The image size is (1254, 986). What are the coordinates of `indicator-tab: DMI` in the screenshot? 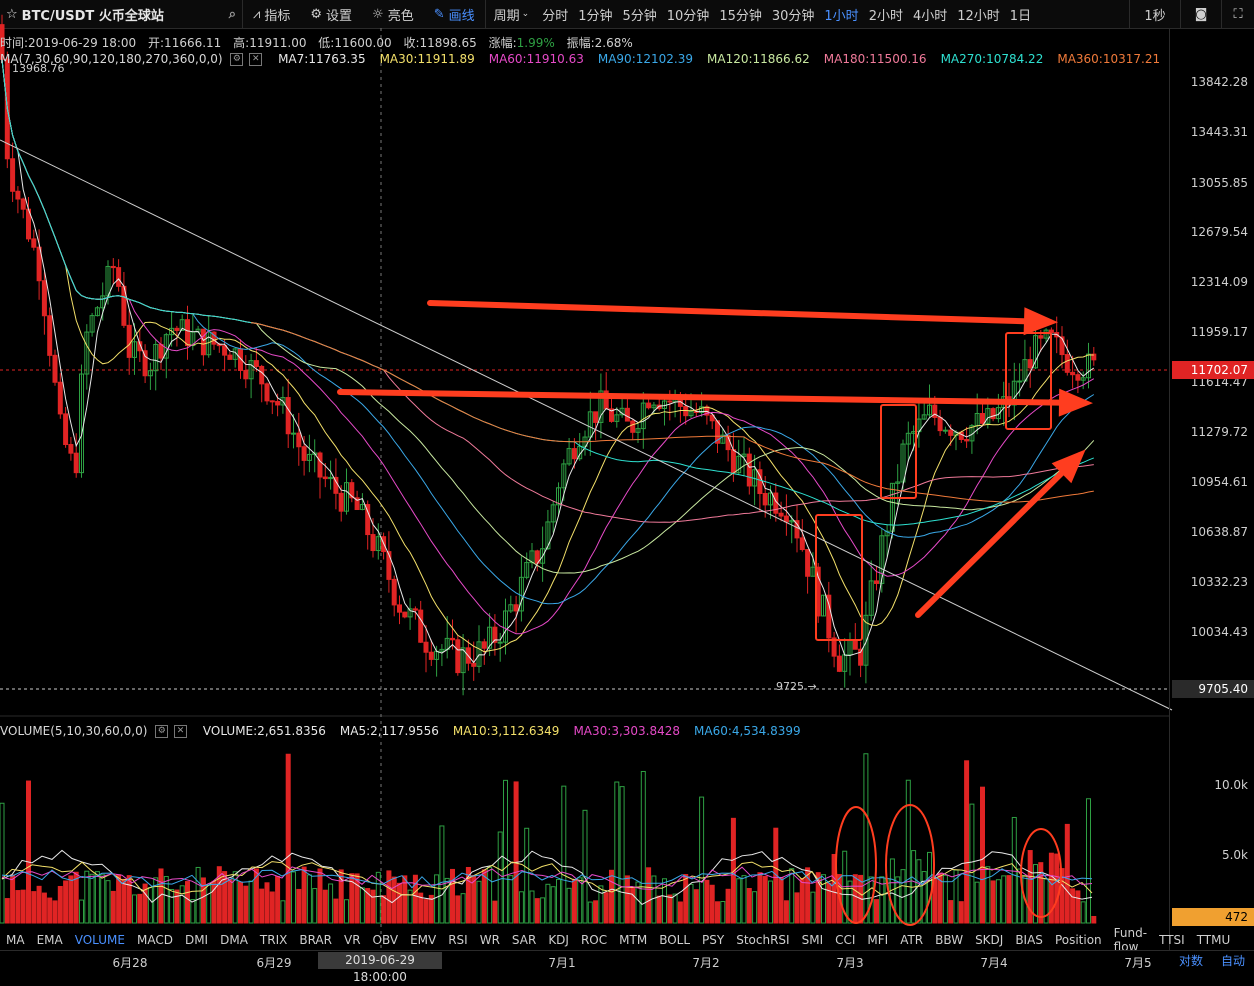 It's located at (196, 940).